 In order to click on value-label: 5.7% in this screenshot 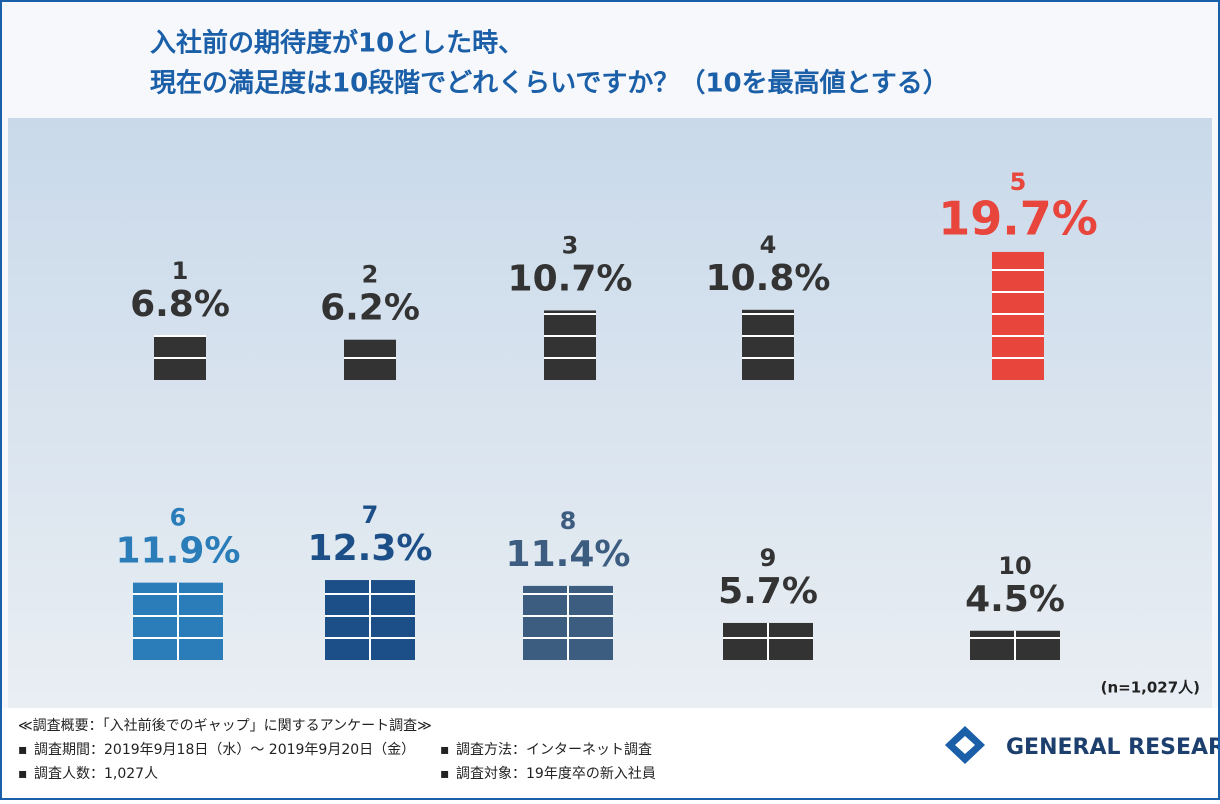, I will do `click(768, 591)`.